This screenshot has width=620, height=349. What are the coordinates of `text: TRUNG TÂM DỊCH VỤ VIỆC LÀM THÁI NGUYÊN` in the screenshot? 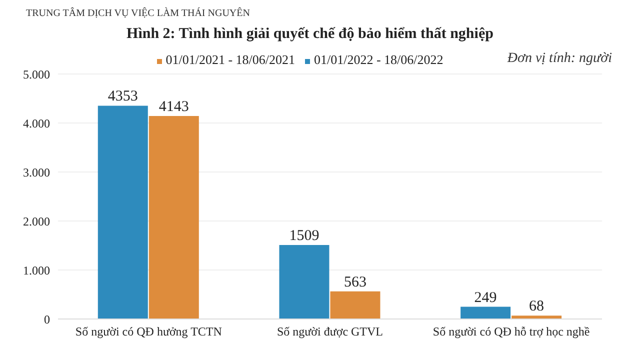 It's located at (138, 13).